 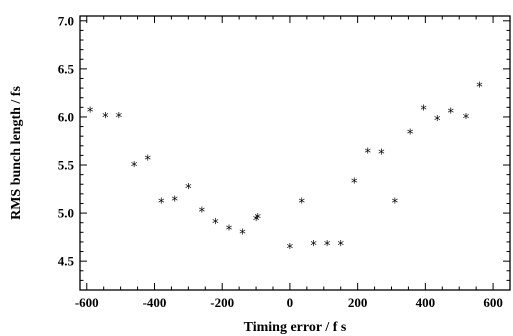 What do you see at coordinates (426, 302) in the screenshot?
I see `x-tick-label: 400` at bounding box center [426, 302].